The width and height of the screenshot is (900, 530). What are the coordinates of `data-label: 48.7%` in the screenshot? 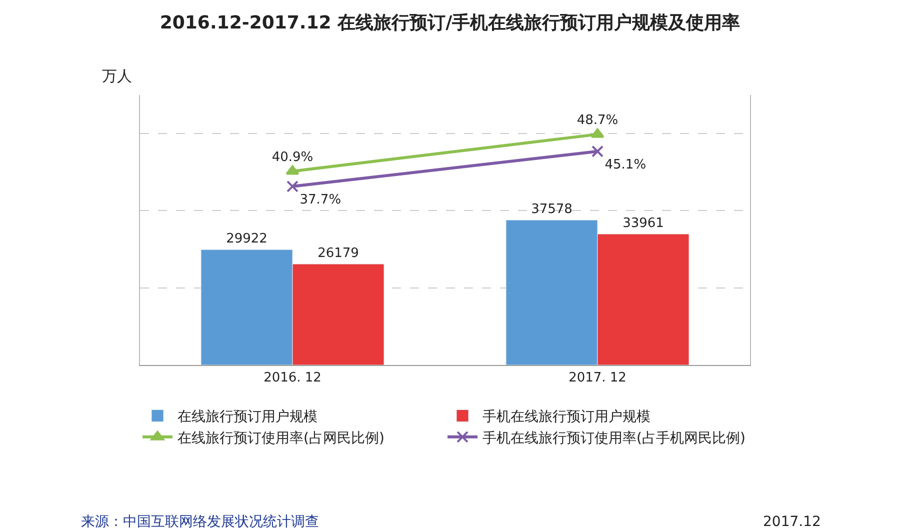 It's located at (597, 120).